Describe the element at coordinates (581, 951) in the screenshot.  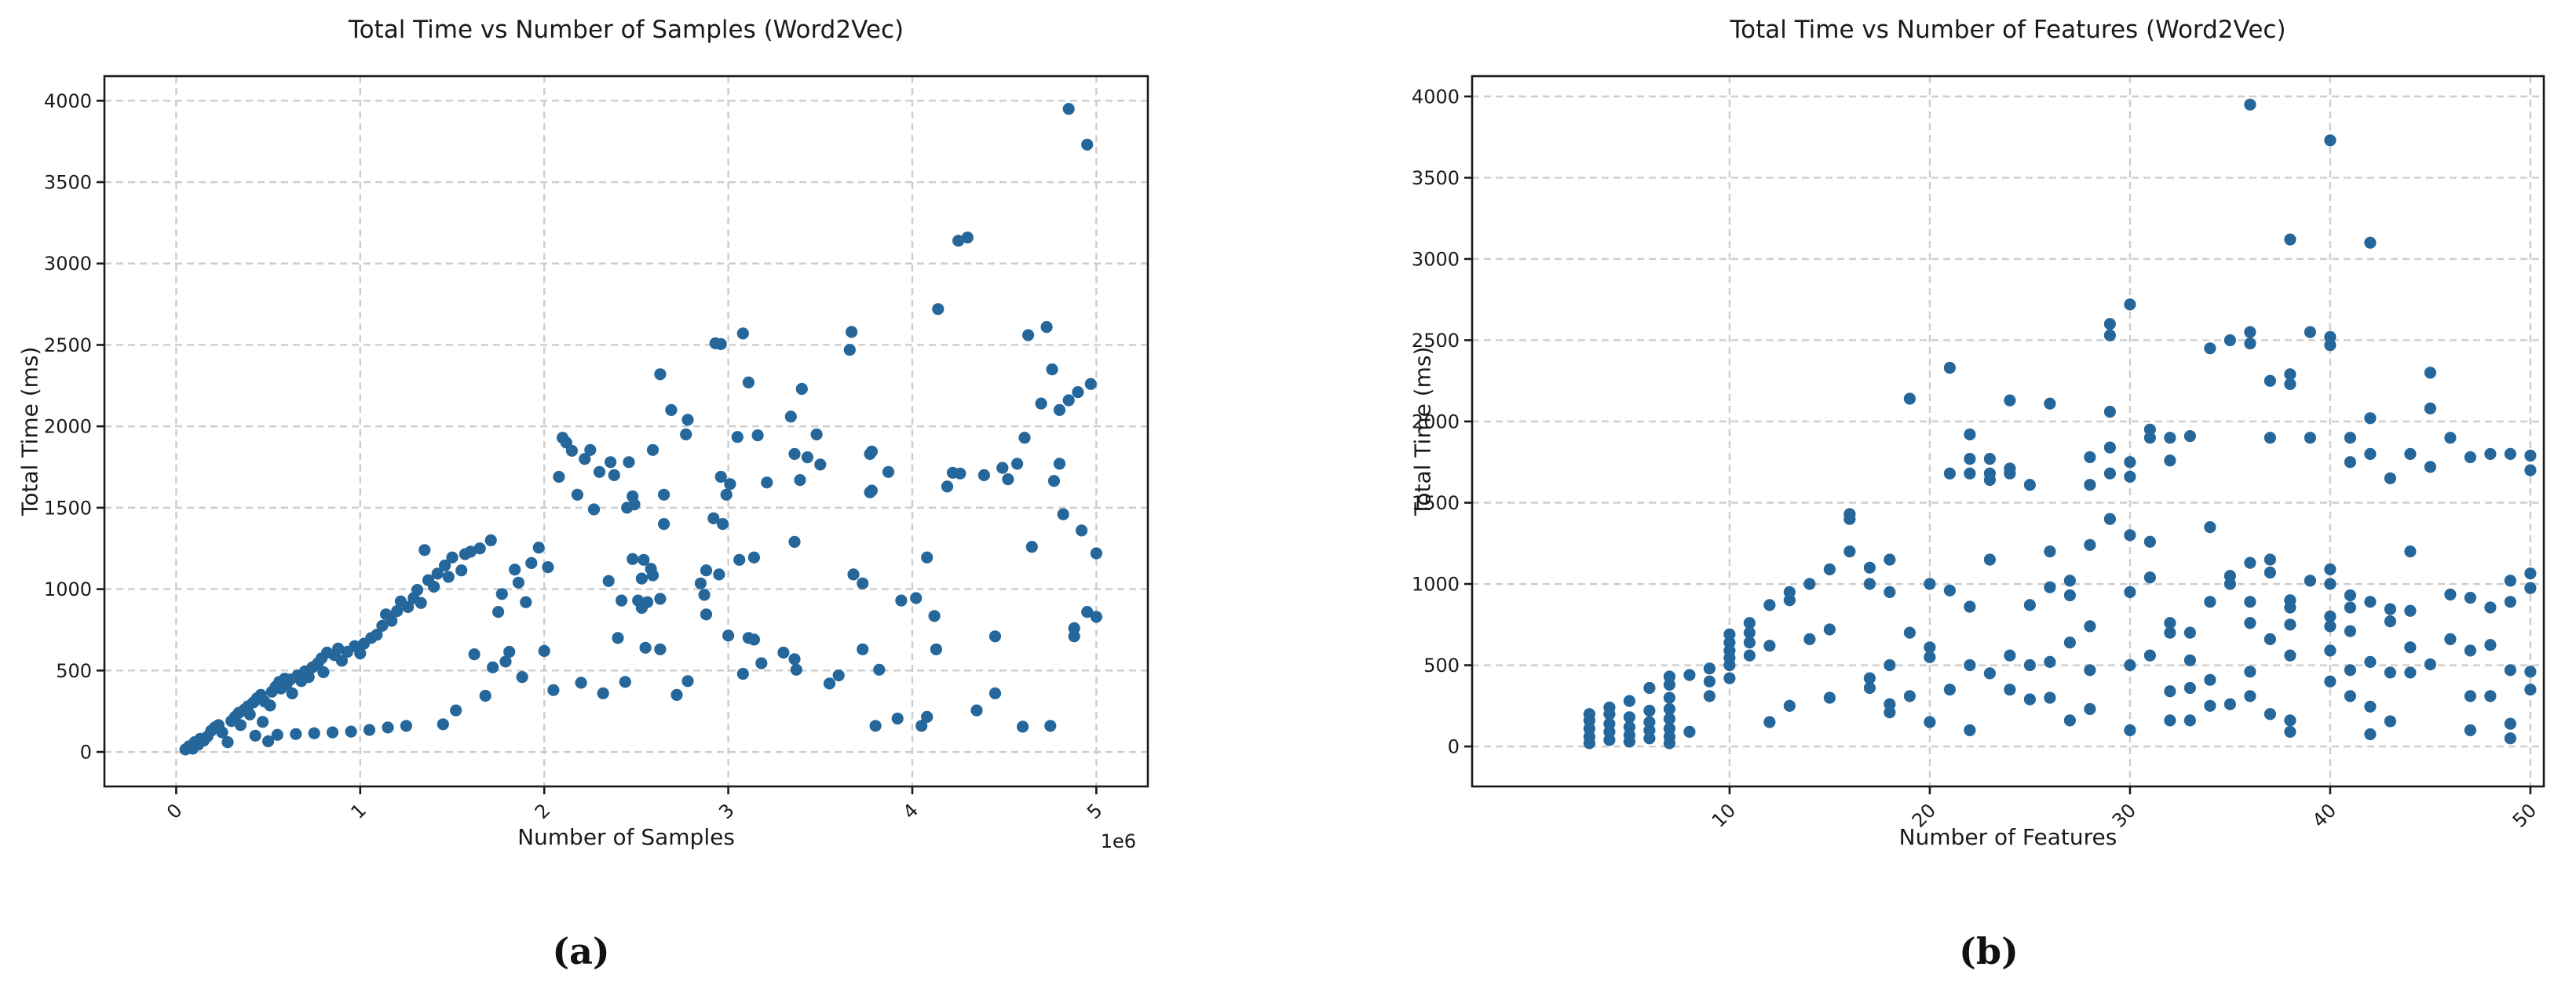
I see `caption-a: (a)` at that location.